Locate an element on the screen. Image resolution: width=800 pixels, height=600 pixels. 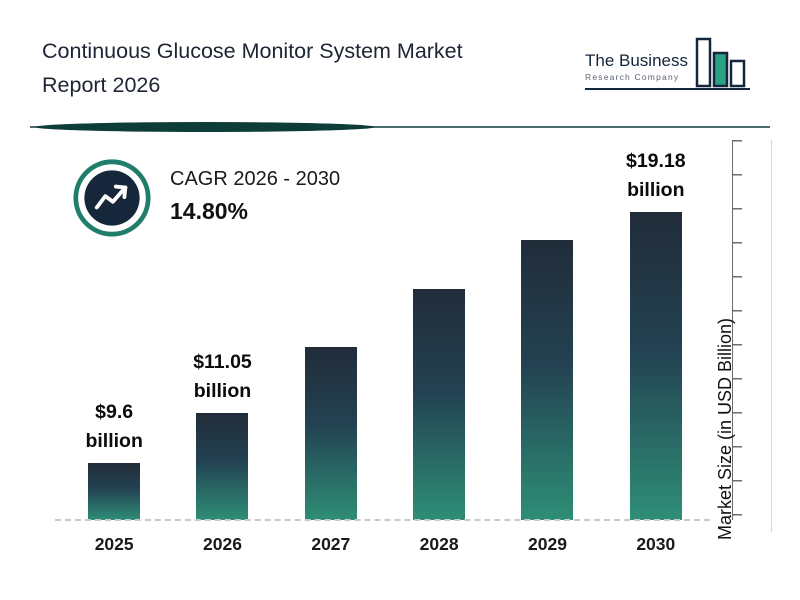
x-tick-label-2029: 2029 is located at coordinates (547, 544).